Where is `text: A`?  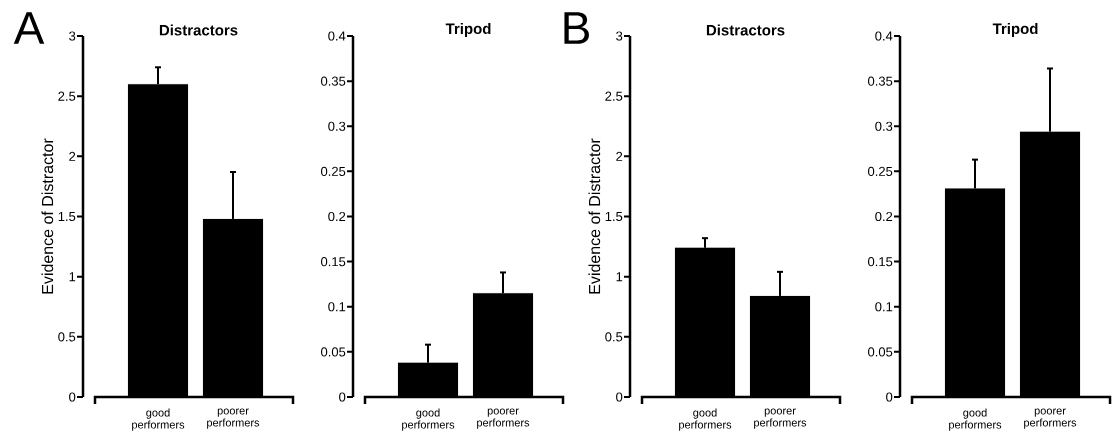
text: A is located at coordinates (29, 28).